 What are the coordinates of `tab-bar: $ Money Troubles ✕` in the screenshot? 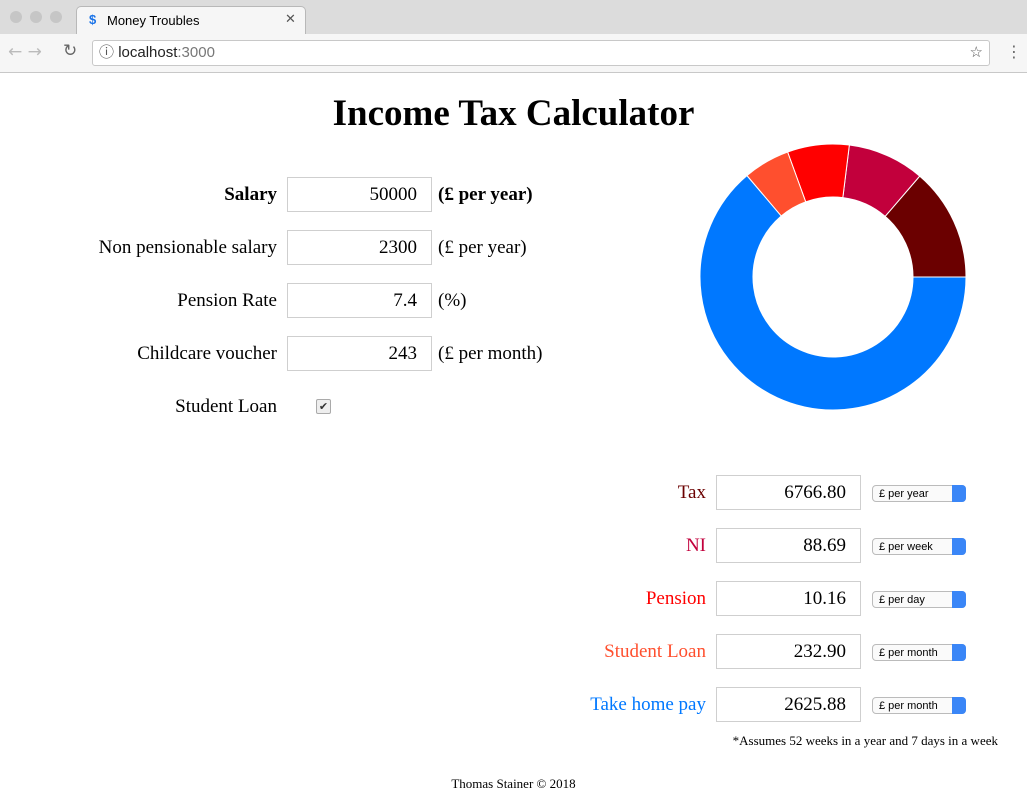 It's located at (513, 17).